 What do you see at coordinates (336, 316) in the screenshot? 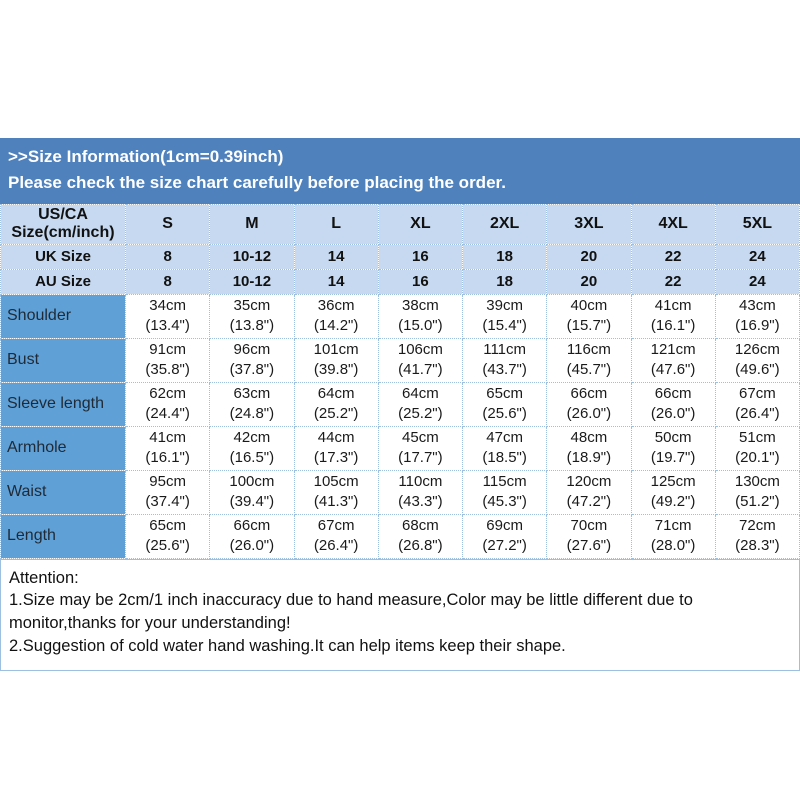
I see `measurement-value-cell: 36cm (14.2")` at bounding box center [336, 316].